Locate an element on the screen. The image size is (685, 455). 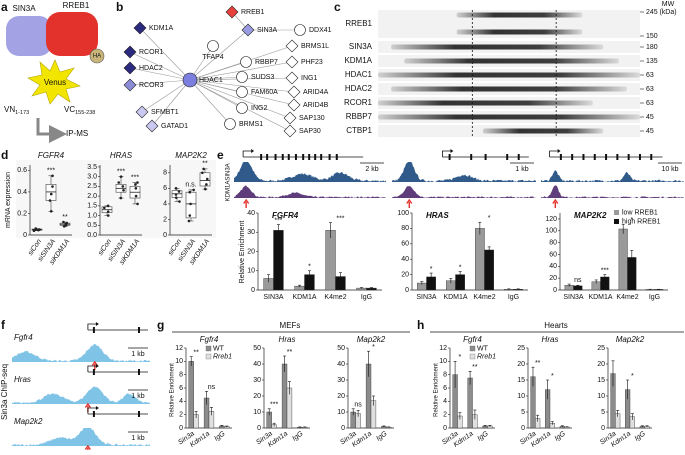
ipms-label: IP-MS is located at coordinates (77, 133).